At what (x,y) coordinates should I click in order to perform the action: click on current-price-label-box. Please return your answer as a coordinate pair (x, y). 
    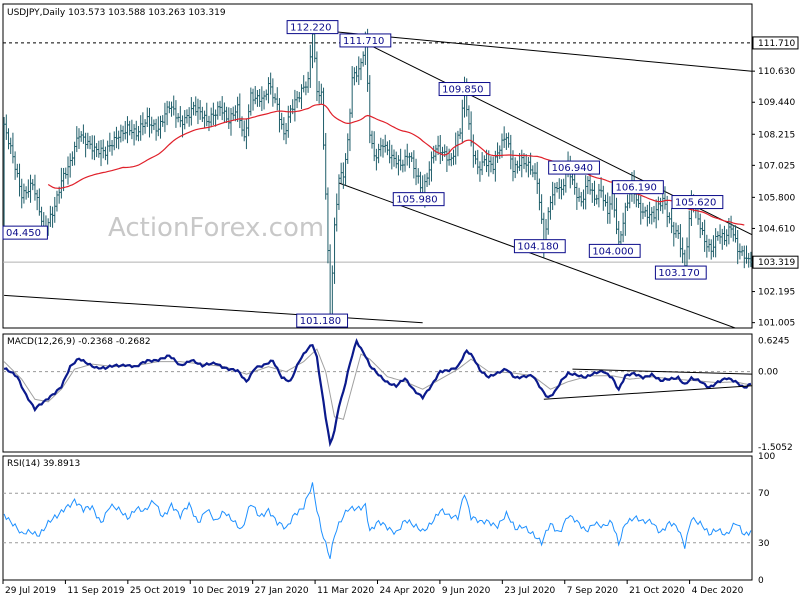
    Looking at the image, I should click on (775, 262).